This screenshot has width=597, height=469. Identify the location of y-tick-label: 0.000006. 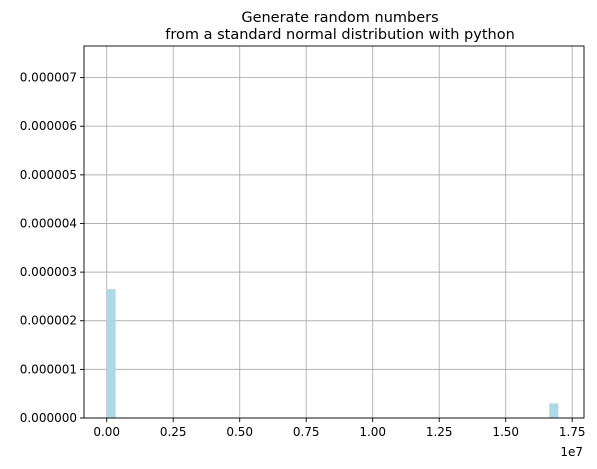
(48, 126).